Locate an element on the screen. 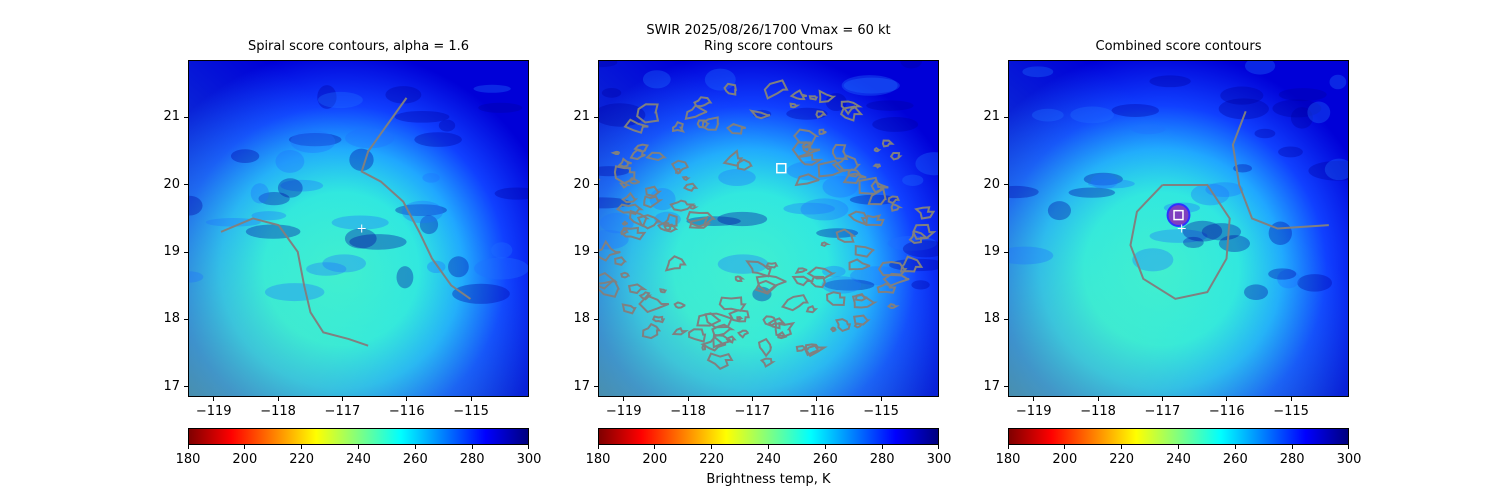 The width and height of the screenshot is (1500, 500). colorbar-tick-label: 300 is located at coordinates (939, 459).